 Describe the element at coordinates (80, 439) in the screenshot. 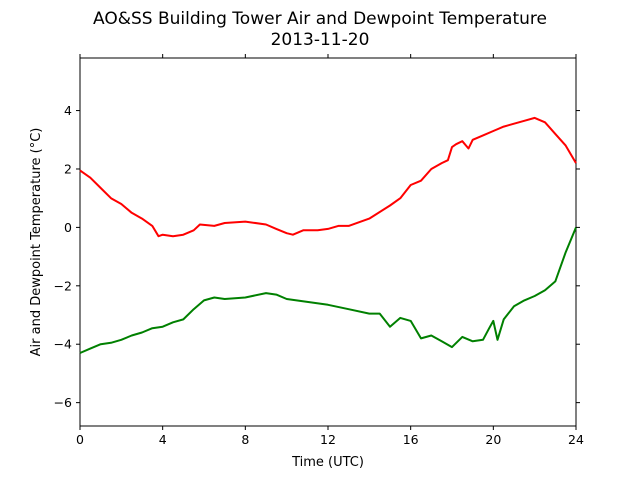

I see `x-tick-label-0: 0` at that location.